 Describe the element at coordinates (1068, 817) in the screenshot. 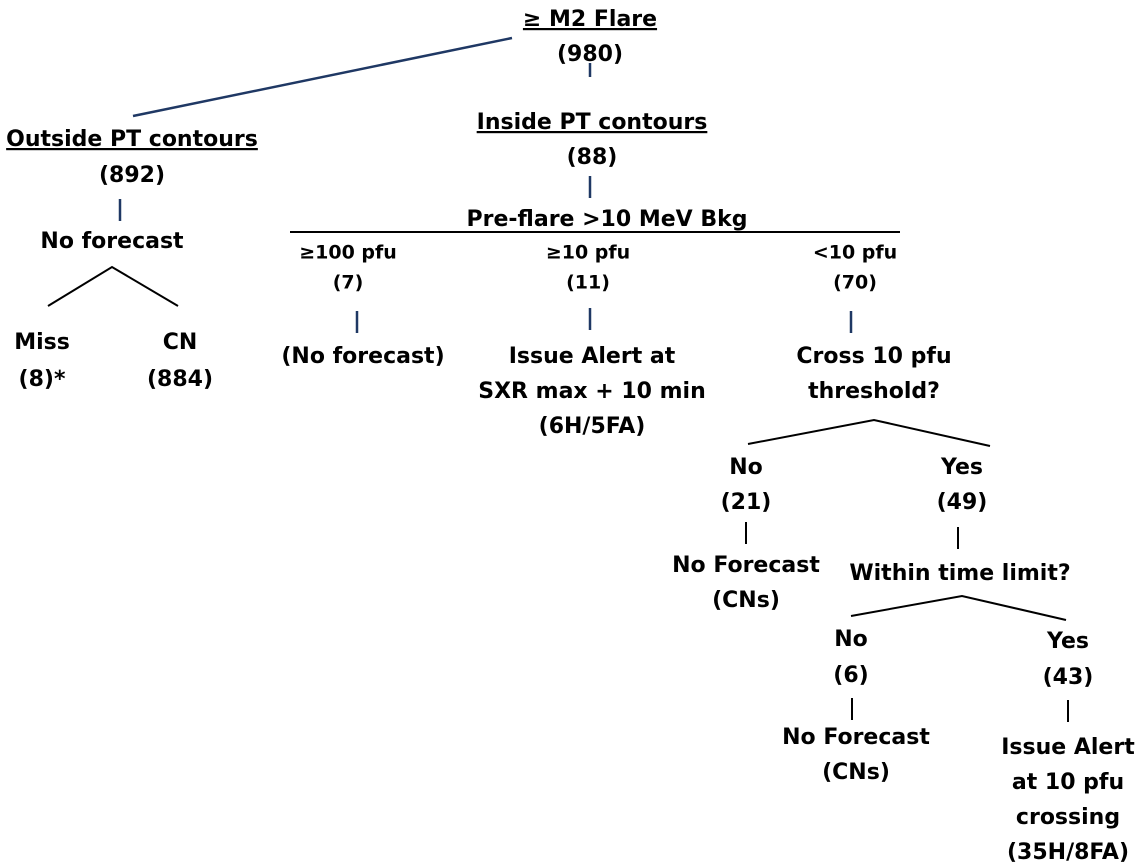

I see `node-label: crossing` at that location.